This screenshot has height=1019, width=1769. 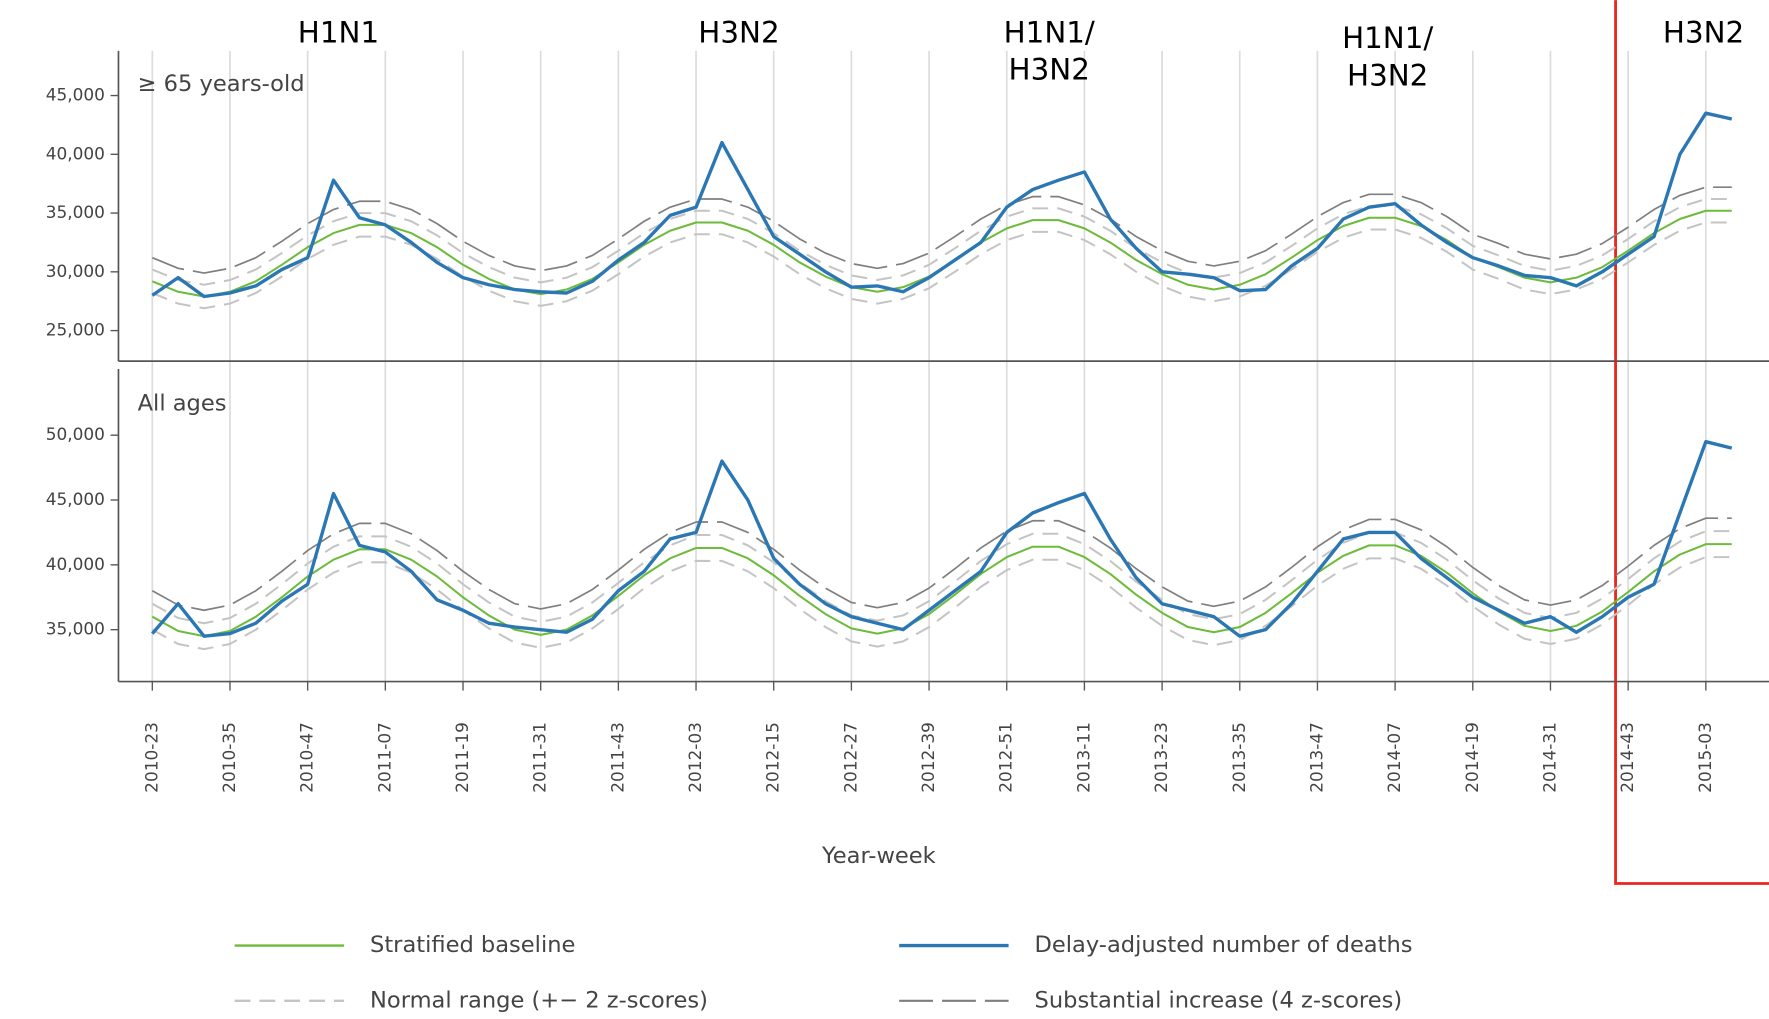 I want to click on x-tick-label: 2014-43, so click(x=1627, y=757).